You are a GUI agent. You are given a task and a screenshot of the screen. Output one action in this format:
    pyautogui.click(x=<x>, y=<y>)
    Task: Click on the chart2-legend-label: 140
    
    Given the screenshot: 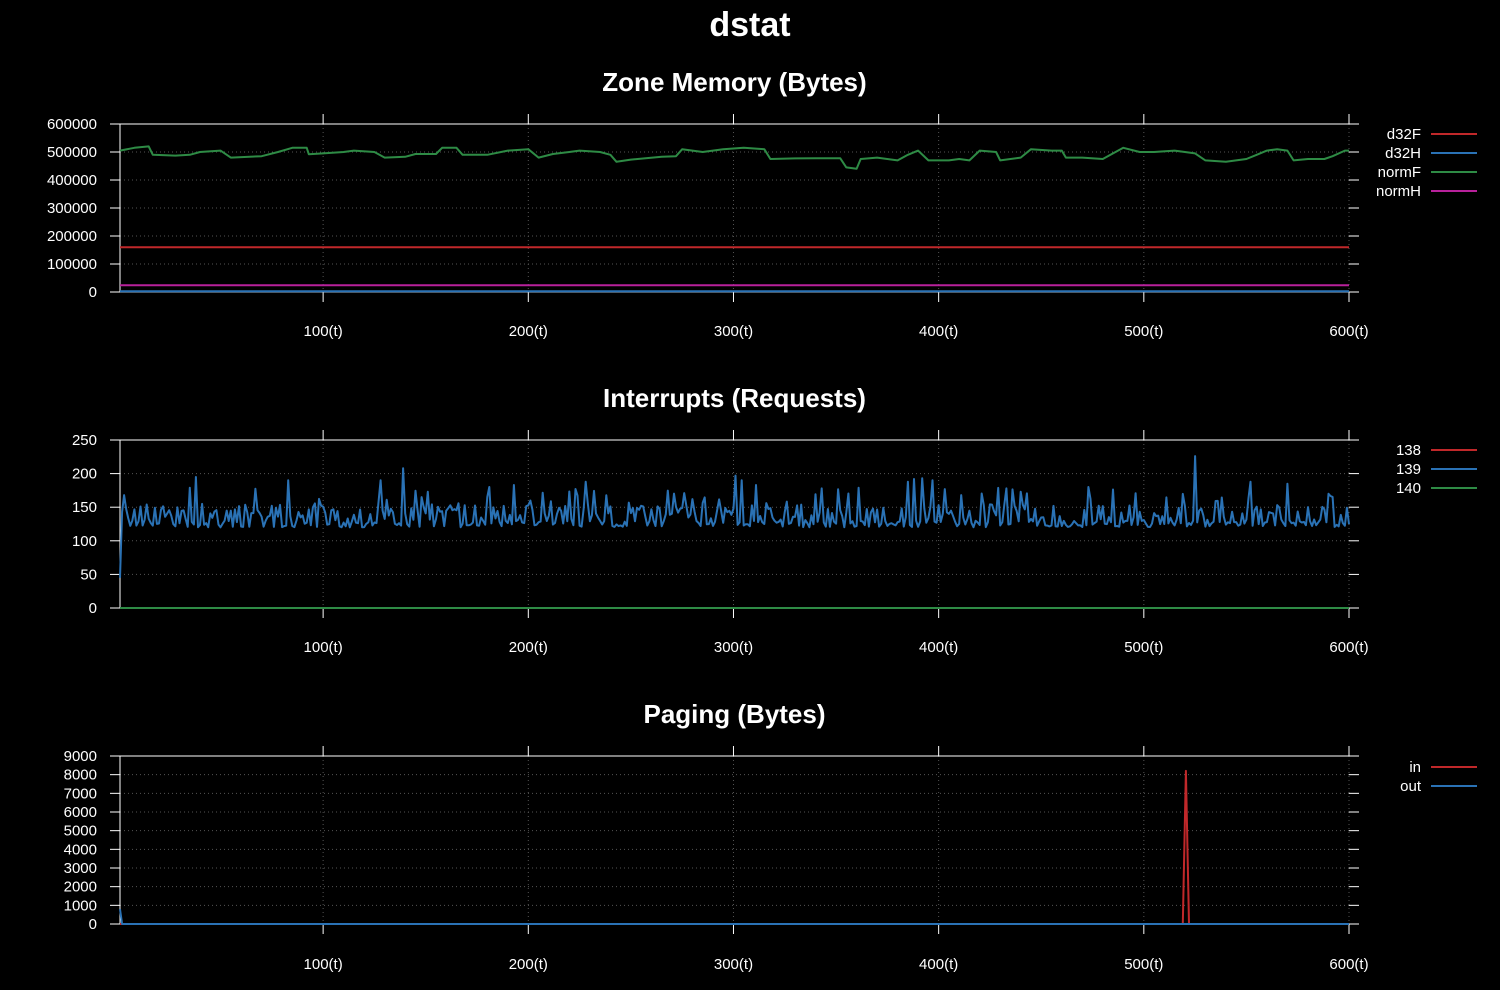 What is the action you would take?
    pyautogui.click(x=1408, y=488)
    